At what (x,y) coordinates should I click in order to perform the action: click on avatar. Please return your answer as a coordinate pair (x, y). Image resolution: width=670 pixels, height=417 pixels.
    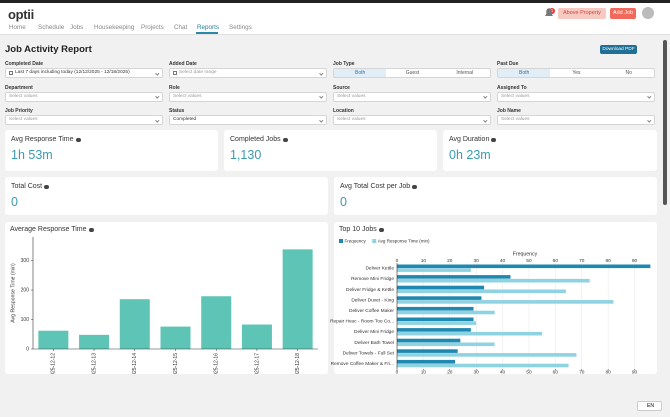
    Looking at the image, I should click on (648, 13).